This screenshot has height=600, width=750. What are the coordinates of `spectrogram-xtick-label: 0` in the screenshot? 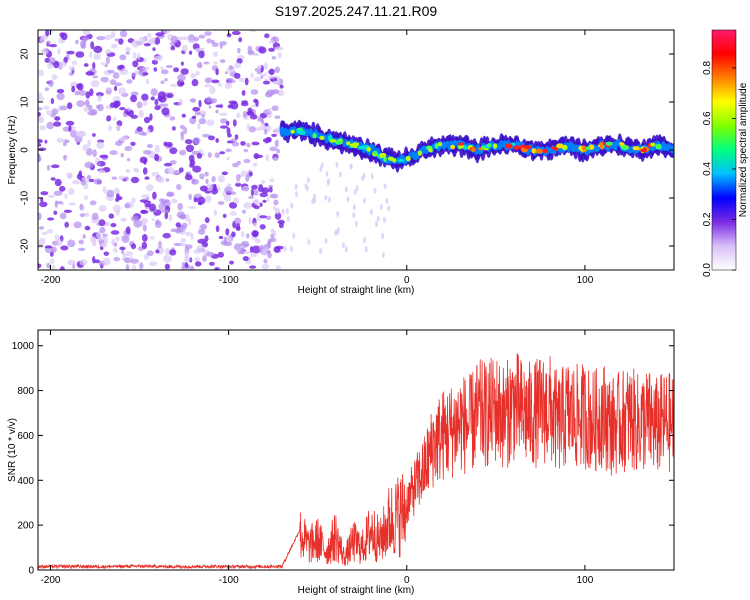 It's located at (407, 280).